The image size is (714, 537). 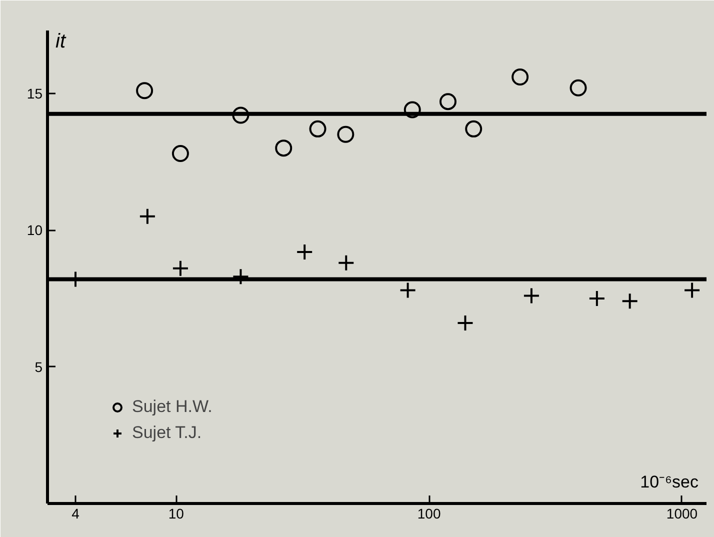 I want to click on x-tick-label: 4, so click(x=76, y=514).